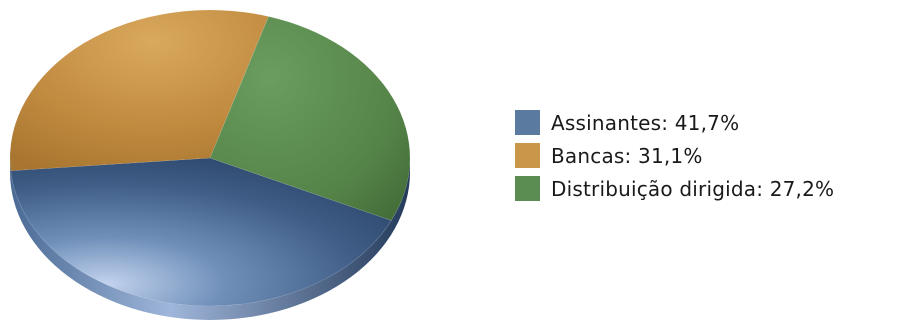  What do you see at coordinates (627, 155) in the screenshot?
I see `legend-label: Bancas: 31,1%` at bounding box center [627, 155].